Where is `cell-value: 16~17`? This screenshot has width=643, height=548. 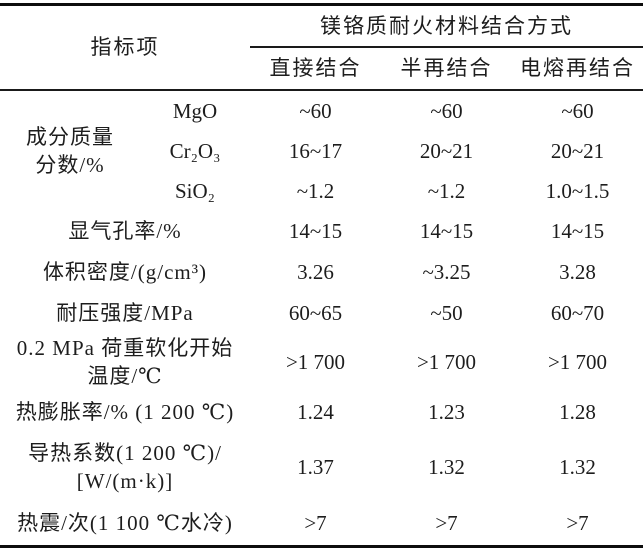
cell-value: 16~17 is located at coordinates (315, 150).